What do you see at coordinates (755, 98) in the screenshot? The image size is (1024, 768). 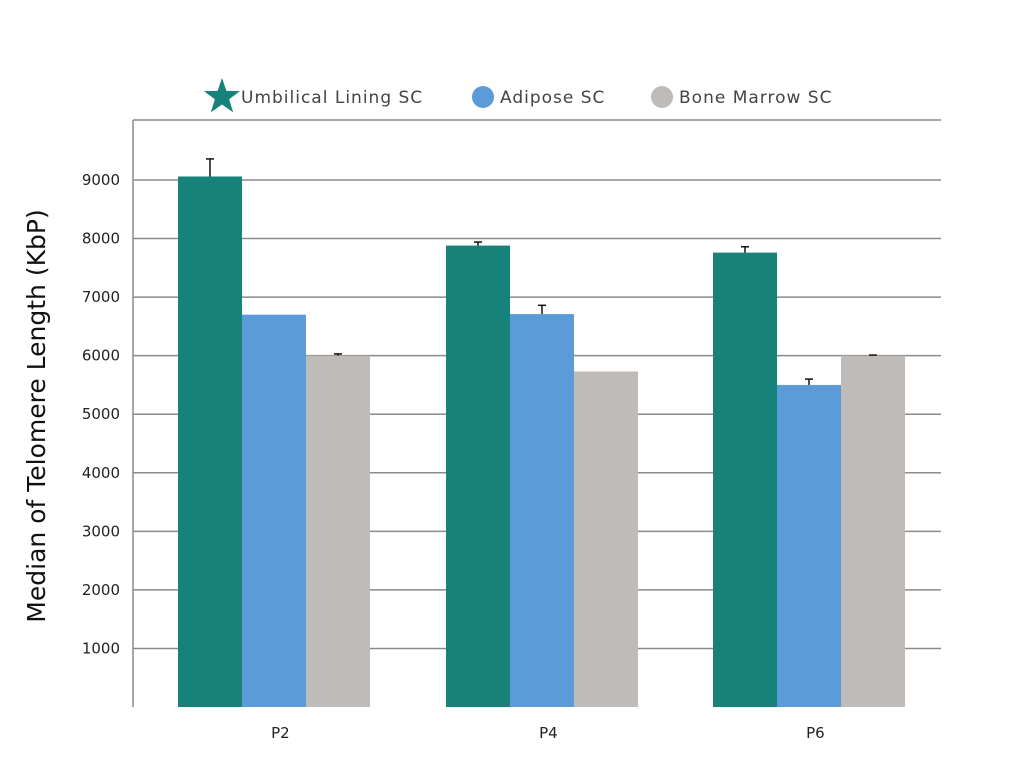 I see `legend-label: Bone Marrow SC` at bounding box center [755, 98].